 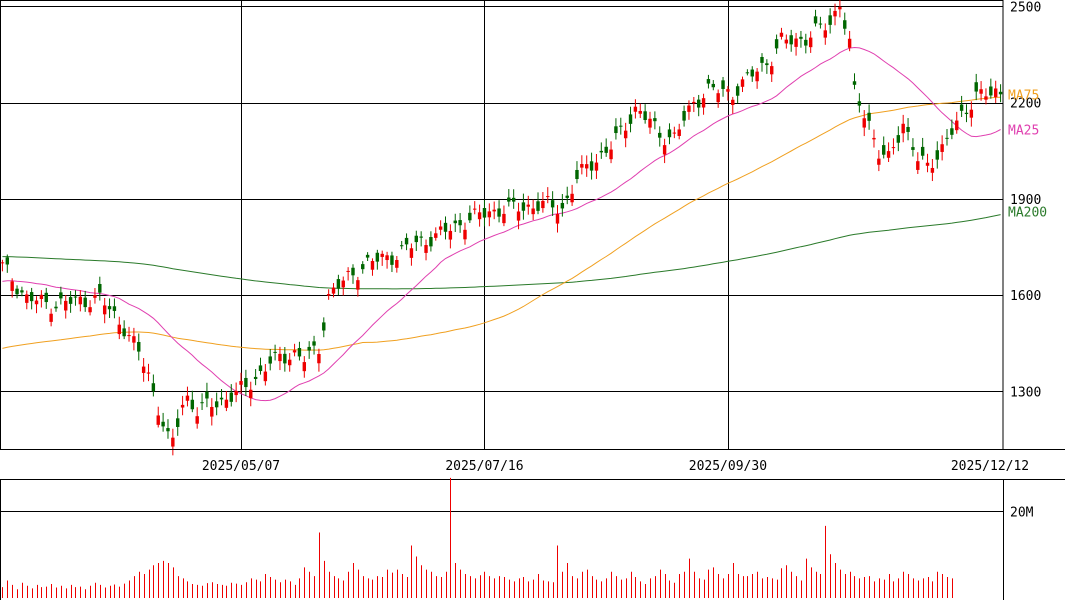 I want to click on price-tick-label: 2500, so click(x=1025, y=7).